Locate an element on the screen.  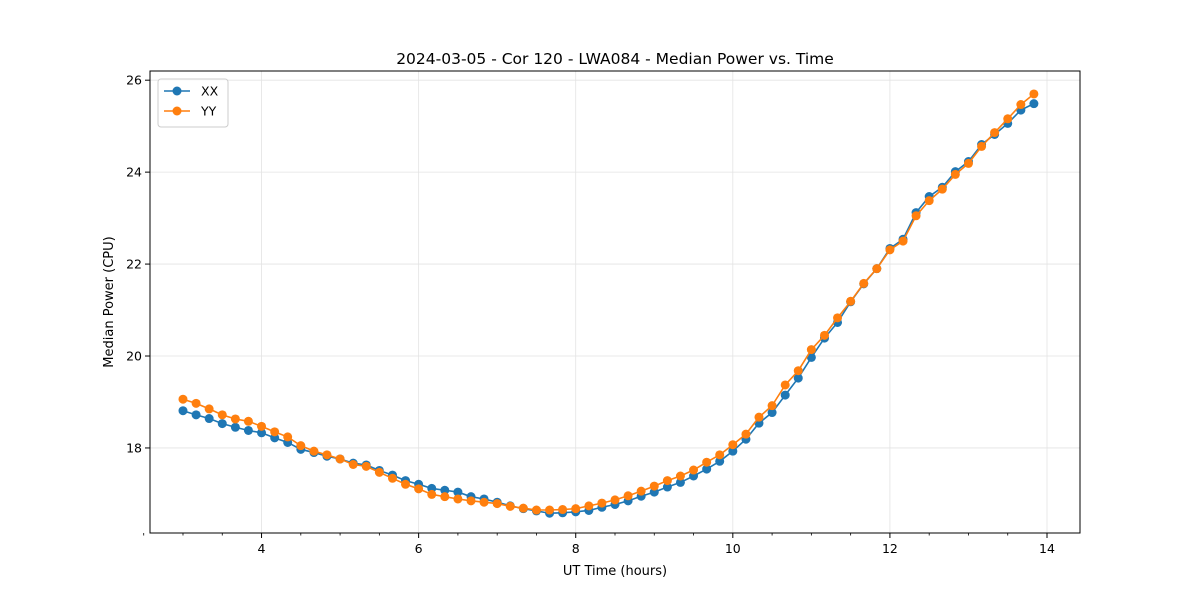
y-tick-label: 20 is located at coordinates (134, 356).